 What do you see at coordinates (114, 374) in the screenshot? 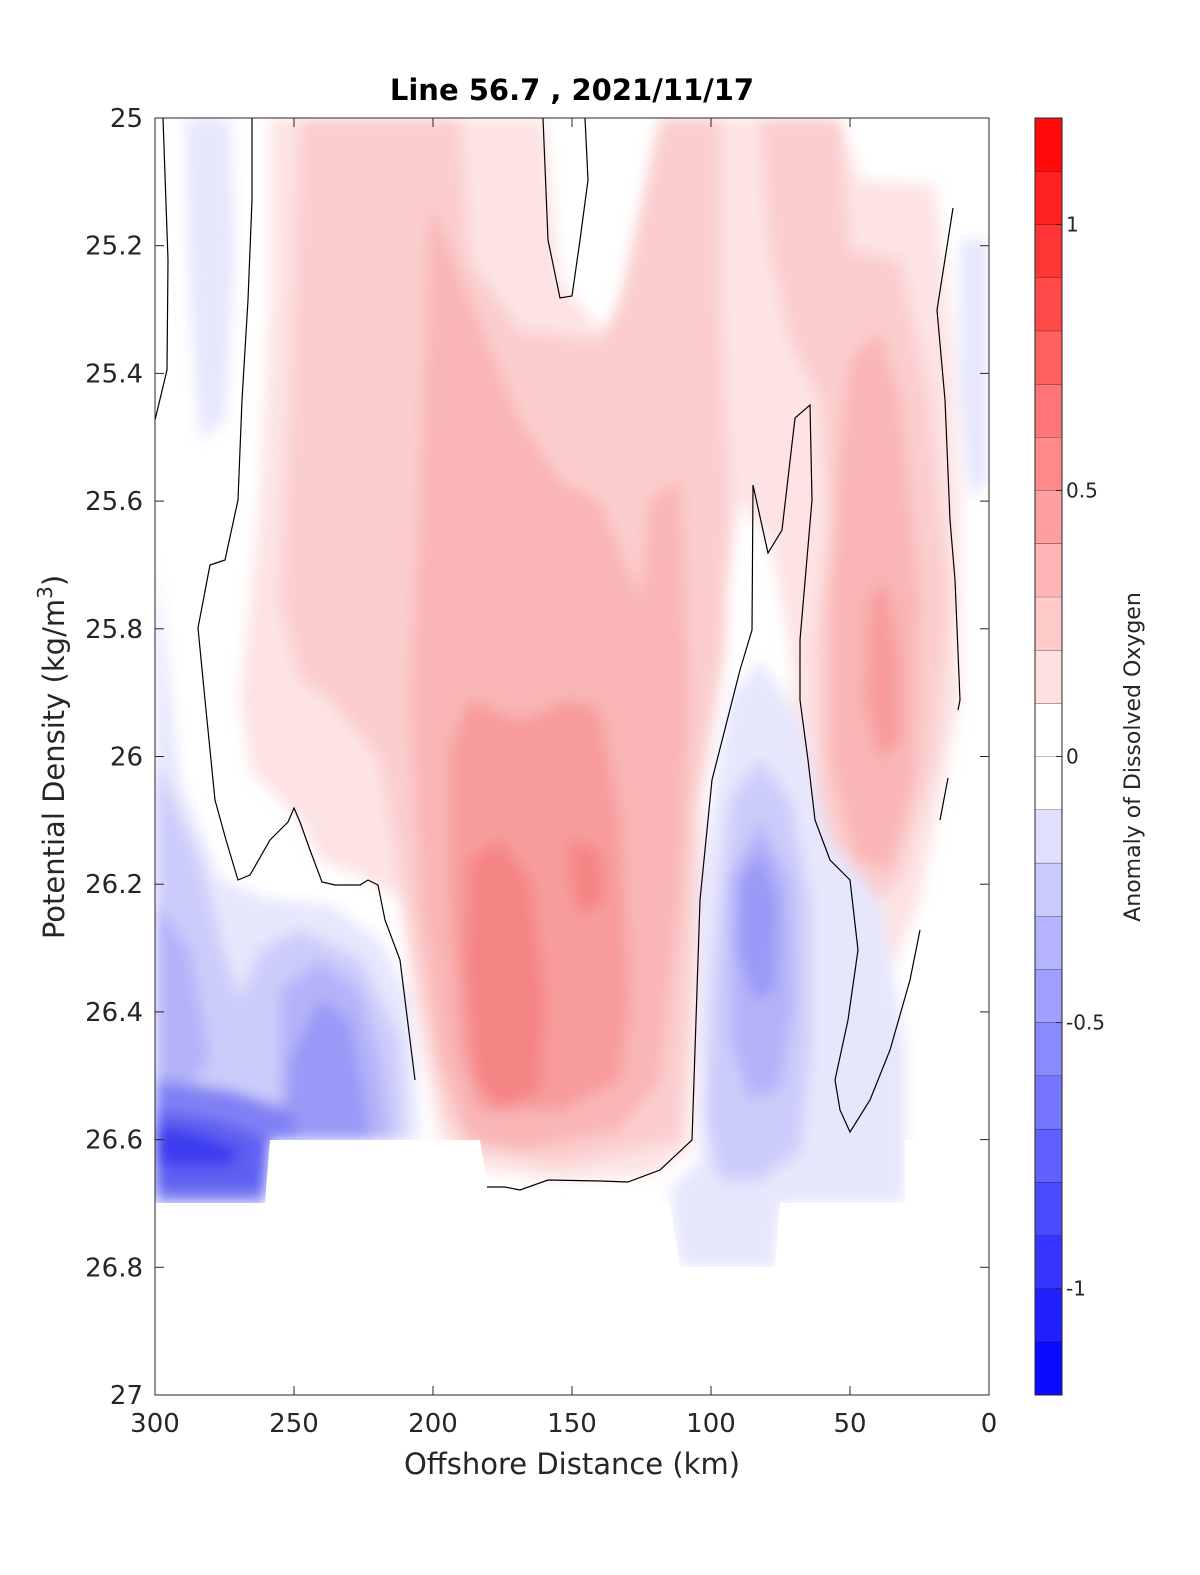
I see `y-tick-label: 25.4` at bounding box center [114, 374].